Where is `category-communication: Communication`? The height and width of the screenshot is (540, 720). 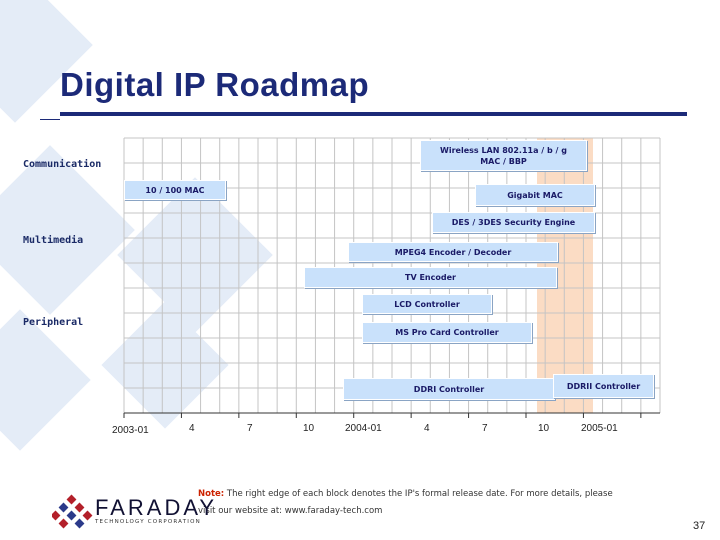 category-communication: Communication is located at coordinates (62, 164).